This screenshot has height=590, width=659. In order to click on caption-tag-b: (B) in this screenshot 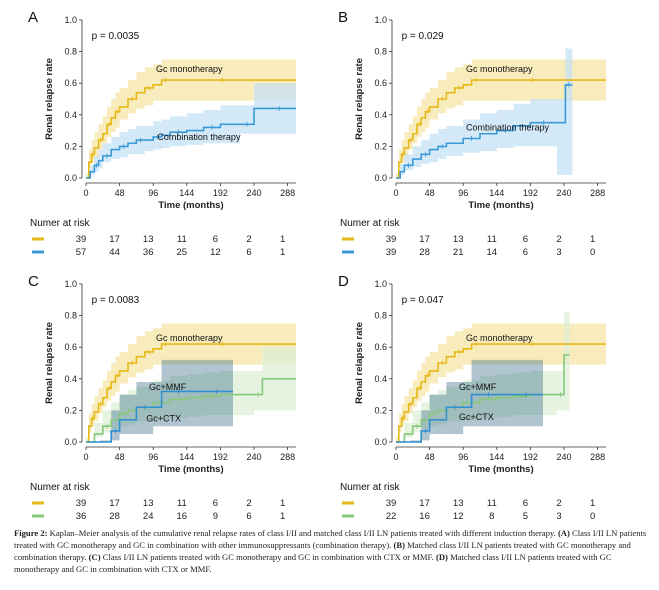, I will do `click(399, 545)`.